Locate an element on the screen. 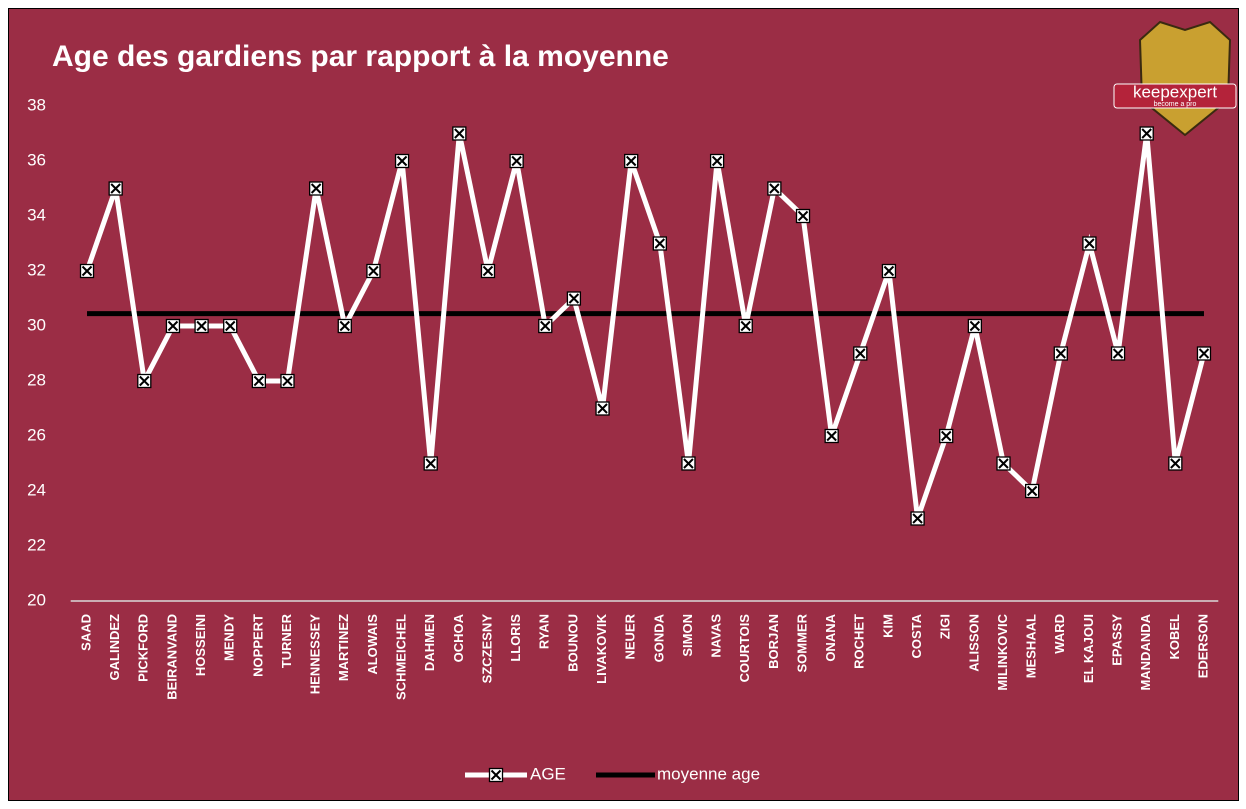 The image size is (1246, 809). x-tick-label: WARD is located at coordinates (1059, 634).